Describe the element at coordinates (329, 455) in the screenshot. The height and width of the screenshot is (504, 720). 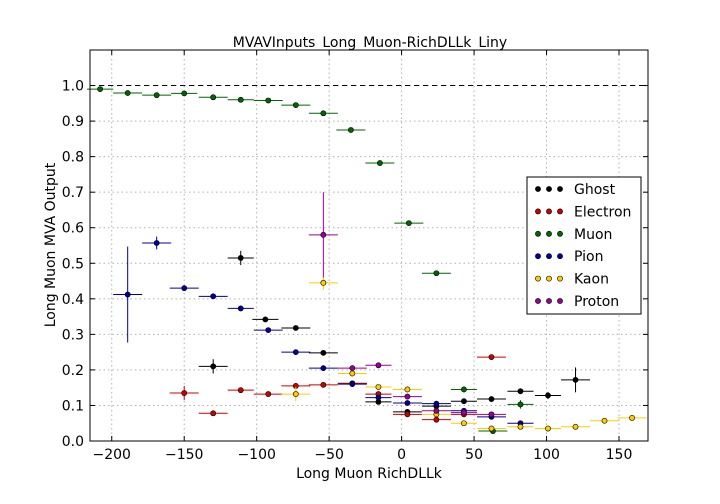
I see `x-tick-label: −50` at that location.